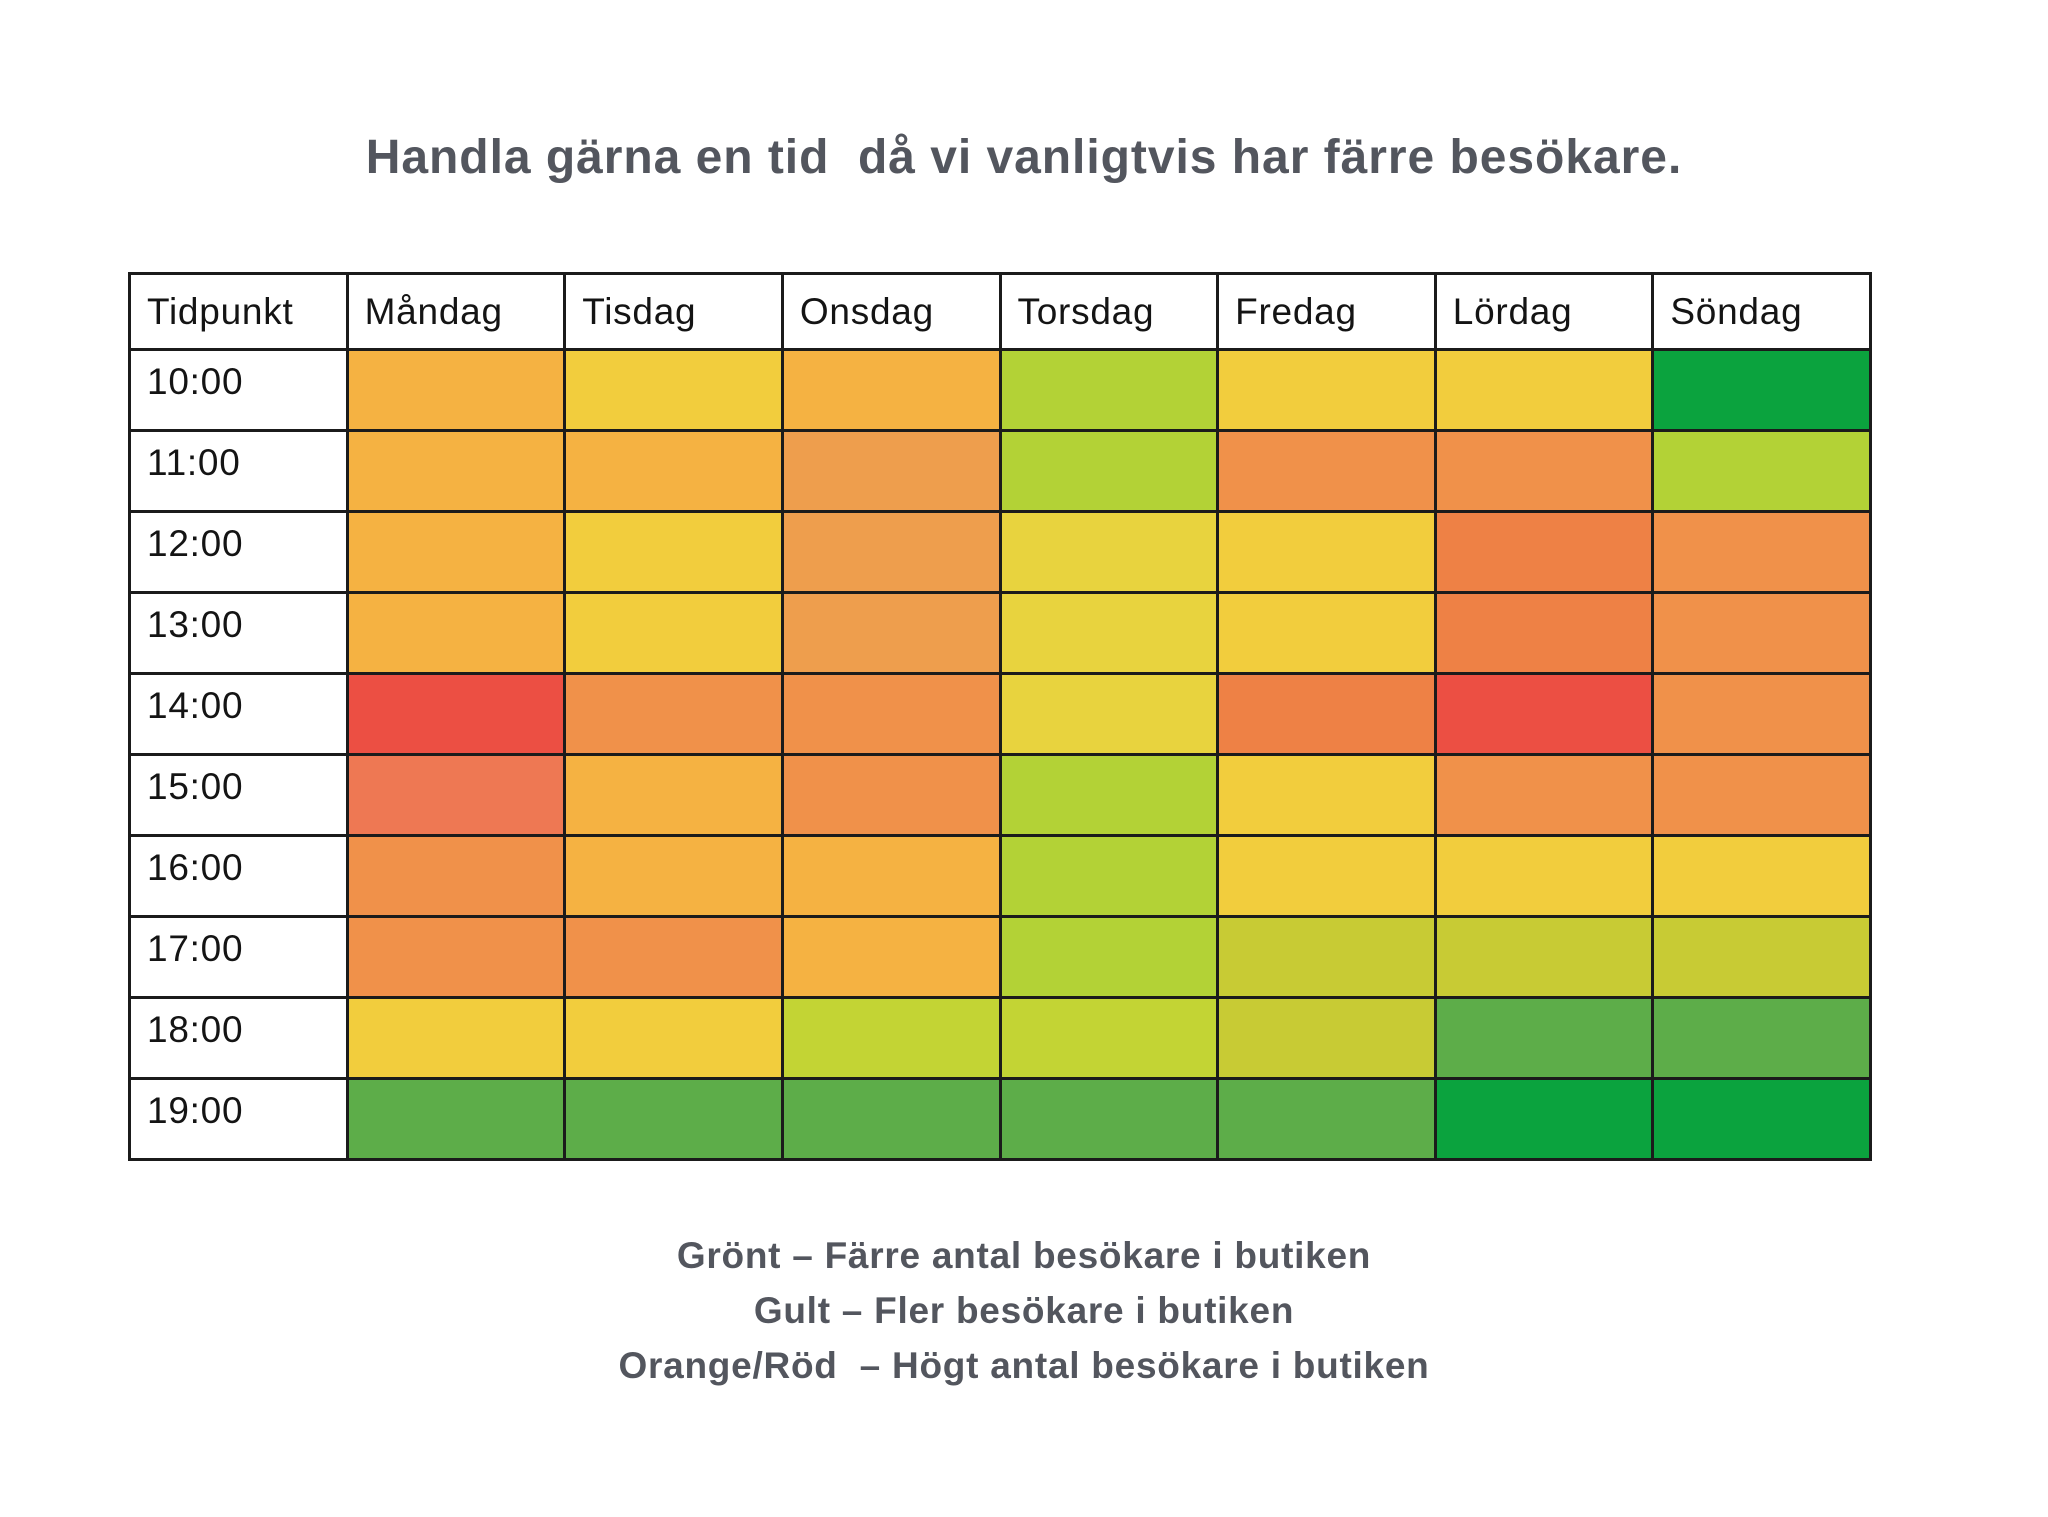 This screenshot has width=2048, height=1517. I want to click on time-label: 12:00, so click(238, 552).